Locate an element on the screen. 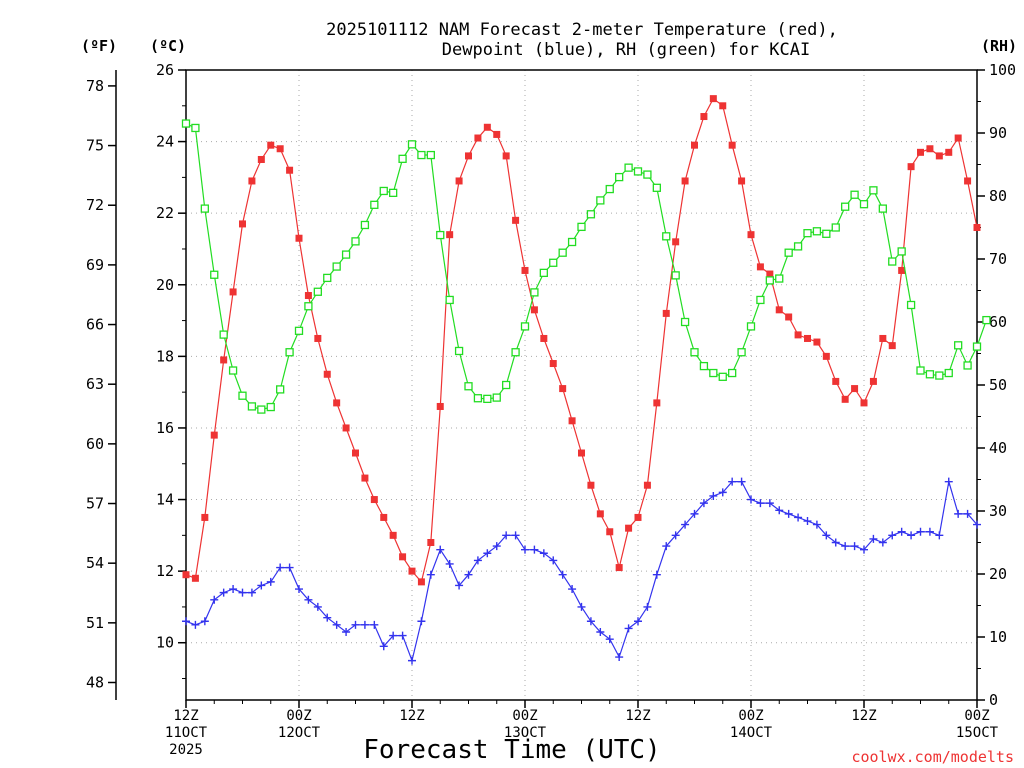 Image resolution: width=1024 pixels, height=768 pixels. fahrenheit-axis: 48 51 54 57 60 63 66 69 72 75 78 is located at coordinates (101, 384).